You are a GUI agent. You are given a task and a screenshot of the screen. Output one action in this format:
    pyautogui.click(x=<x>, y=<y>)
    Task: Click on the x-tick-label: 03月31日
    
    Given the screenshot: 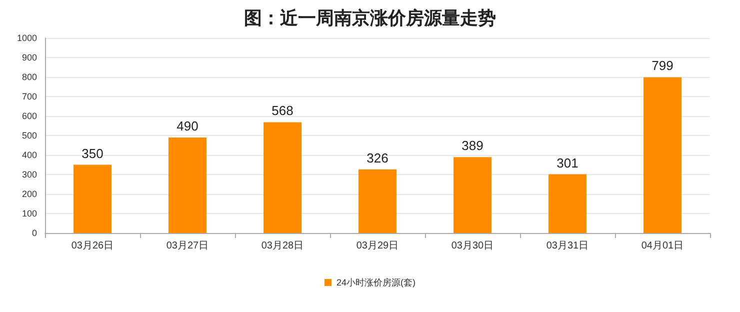 What is the action you would take?
    pyautogui.click(x=567, y=246)
    